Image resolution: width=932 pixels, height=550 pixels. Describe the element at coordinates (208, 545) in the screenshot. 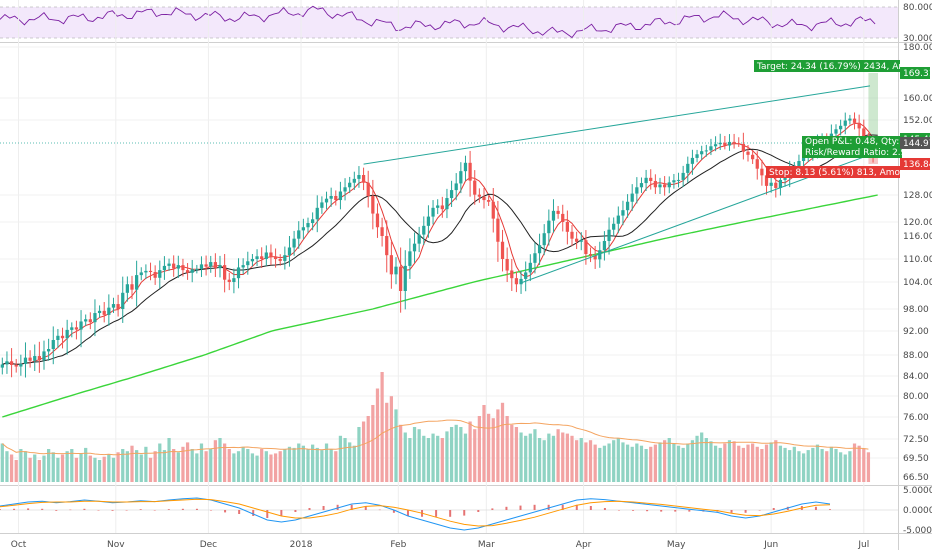

I see `month-label: Dec` at that location.